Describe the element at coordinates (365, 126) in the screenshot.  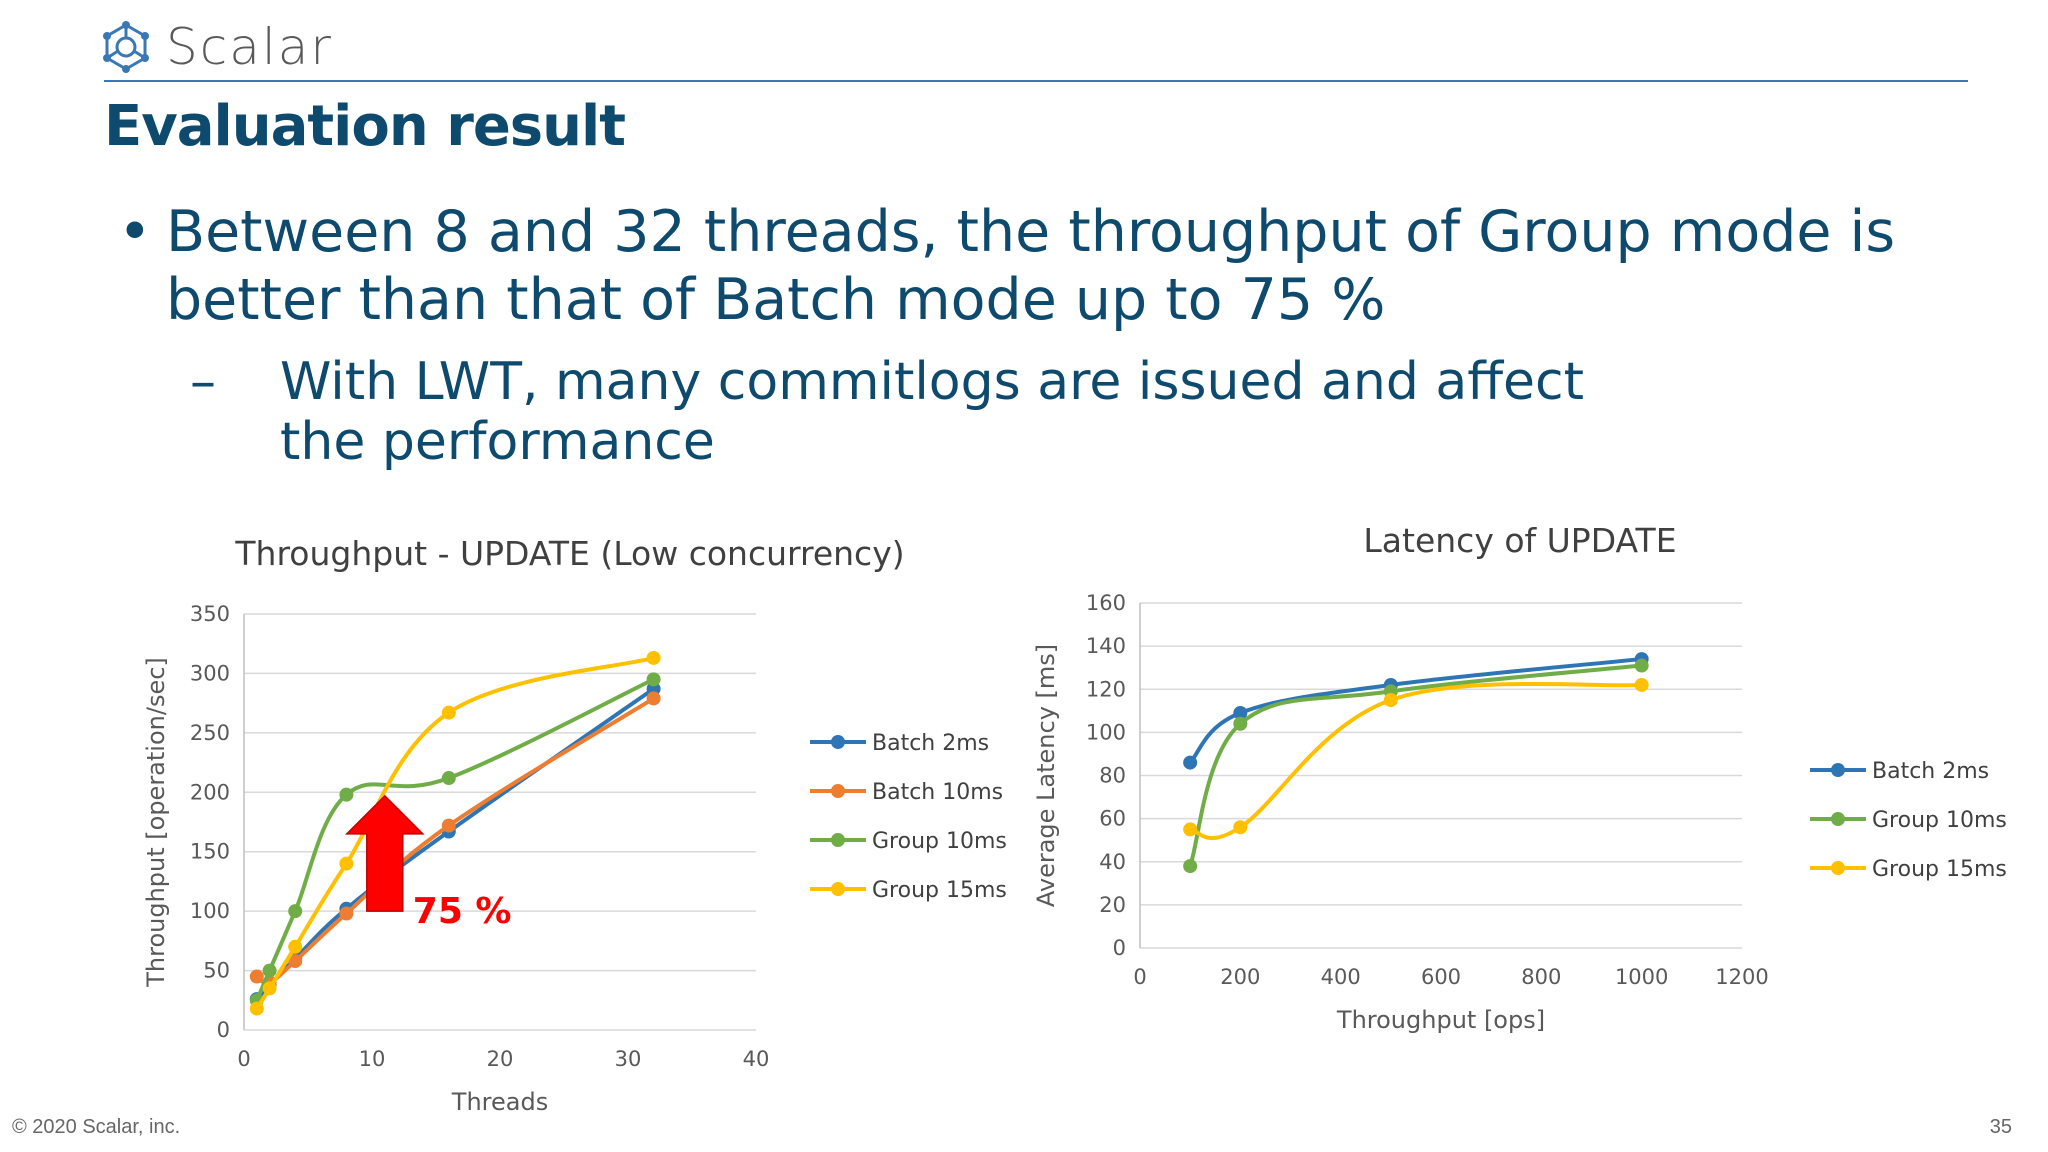
I see `page-title: Evaluation result` at that location.